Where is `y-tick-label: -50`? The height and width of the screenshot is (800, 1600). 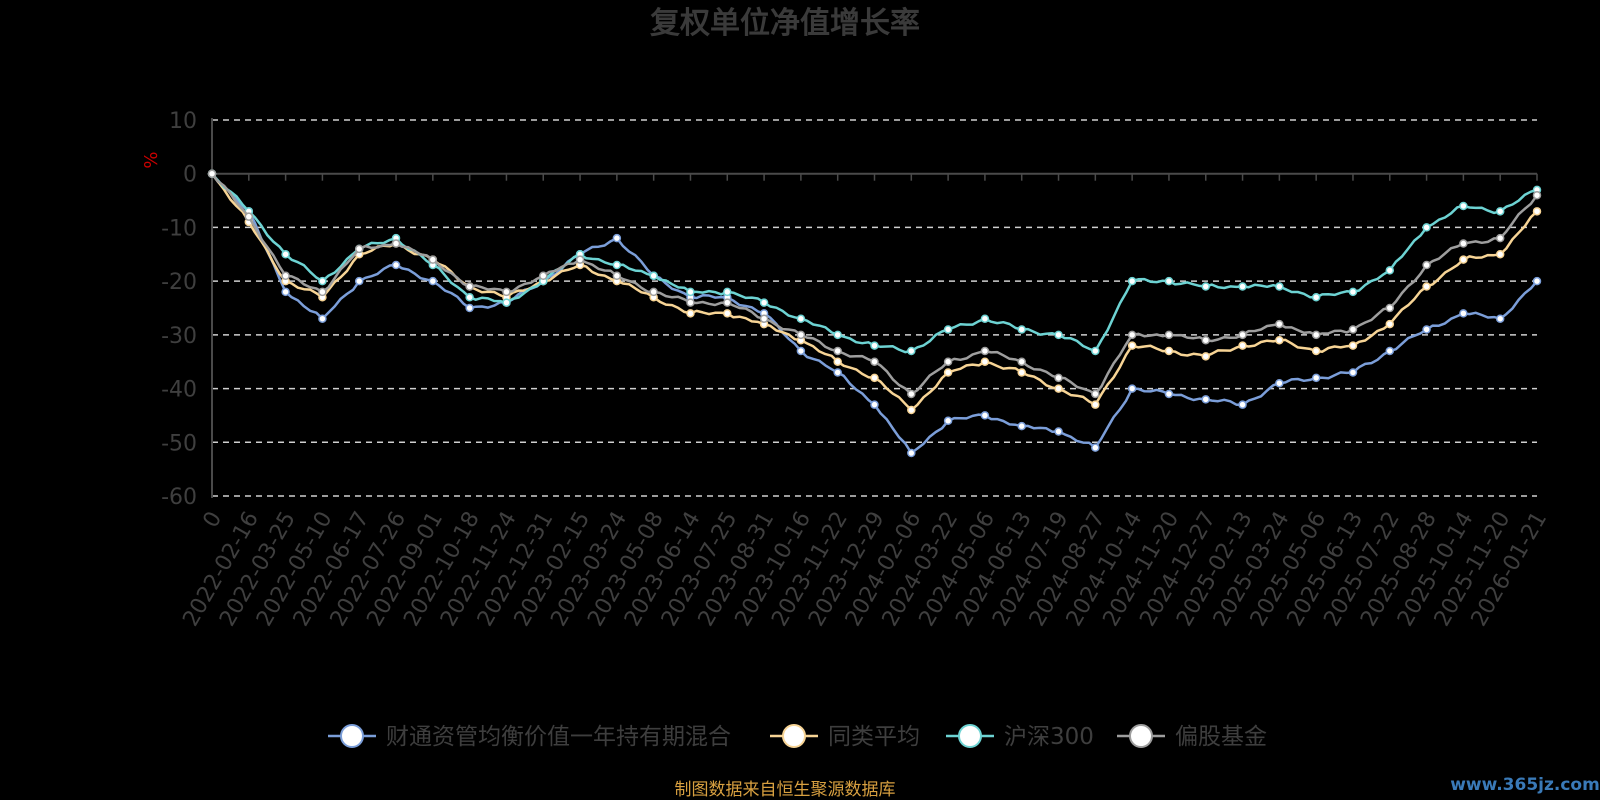 y-tick-label: -50 is located at coordinates (179, 443).